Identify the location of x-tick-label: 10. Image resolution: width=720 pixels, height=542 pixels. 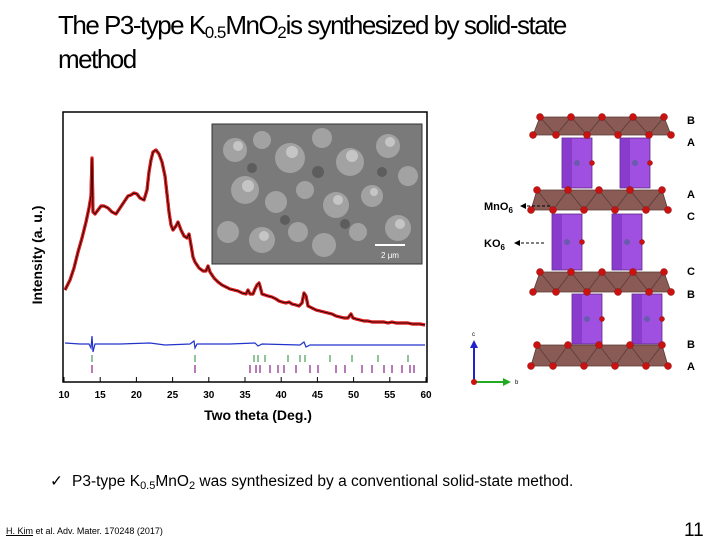
(64, 395).